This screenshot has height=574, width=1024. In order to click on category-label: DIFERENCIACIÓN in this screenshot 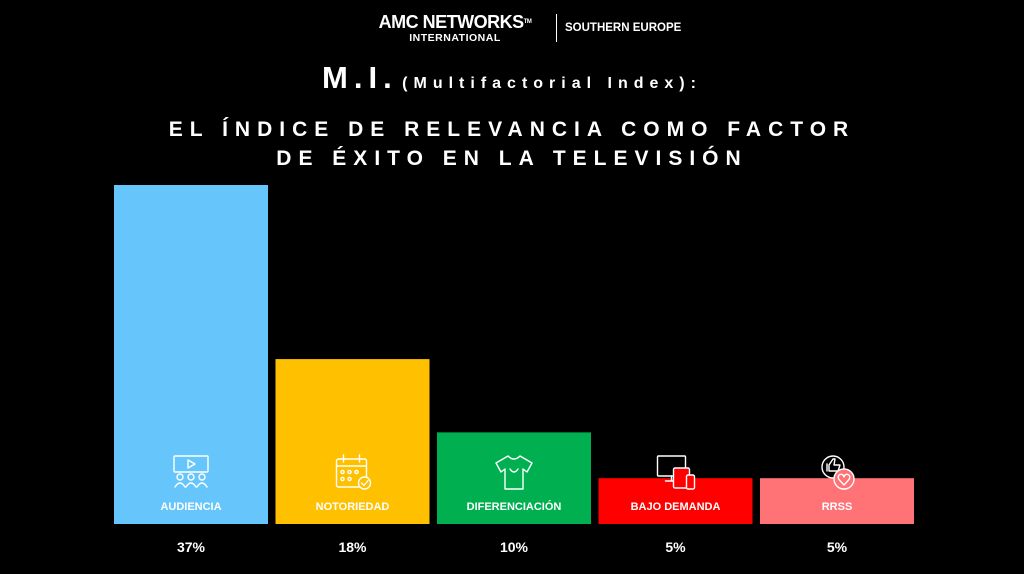, I will do `click(514, 506)`.